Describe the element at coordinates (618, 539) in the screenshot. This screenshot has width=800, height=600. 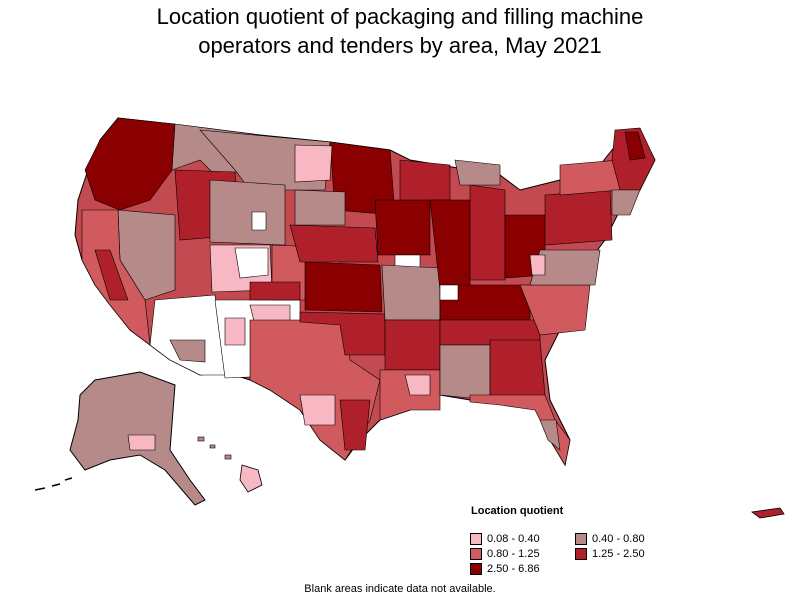
I see `legend-label: 0.40 - 0.80` at that location.